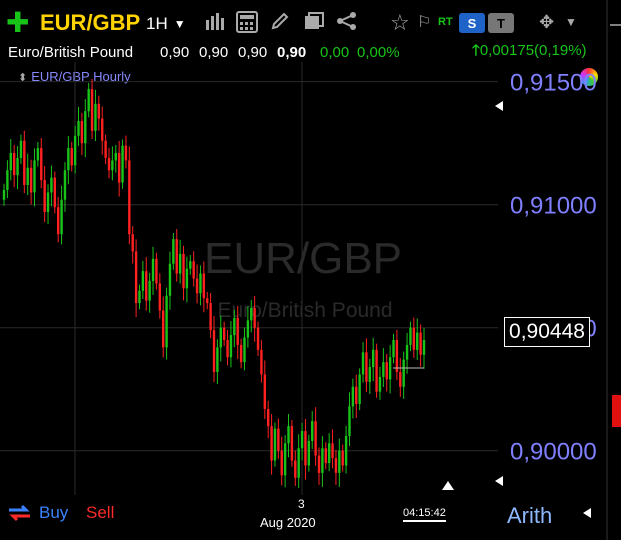 This screenshot has width=621, height=540. What do you see at coordinates (445, 22) in the screenshot?
I see `realtime-label: RT` at bounding box center [445, 22].